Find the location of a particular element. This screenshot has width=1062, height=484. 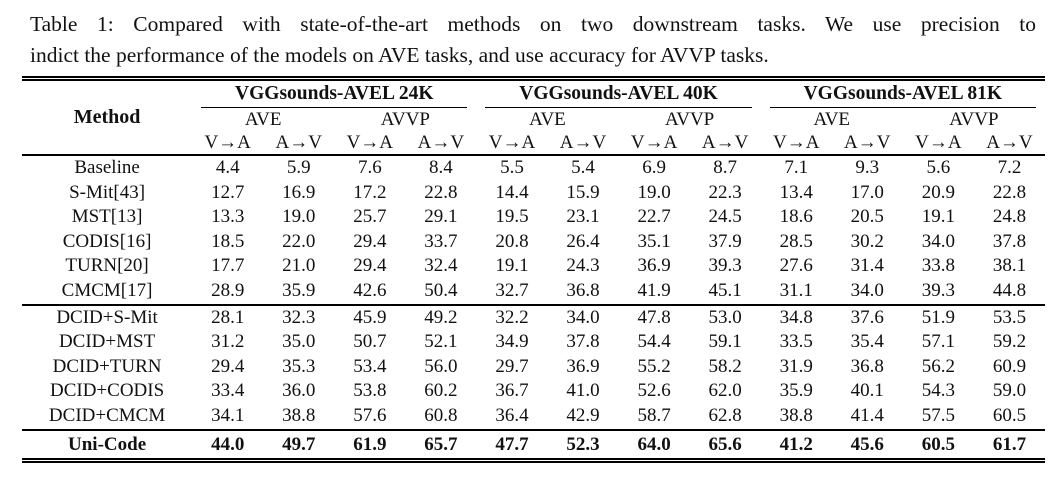

value-cell: 5.5 is located at coordinates (512, 167).